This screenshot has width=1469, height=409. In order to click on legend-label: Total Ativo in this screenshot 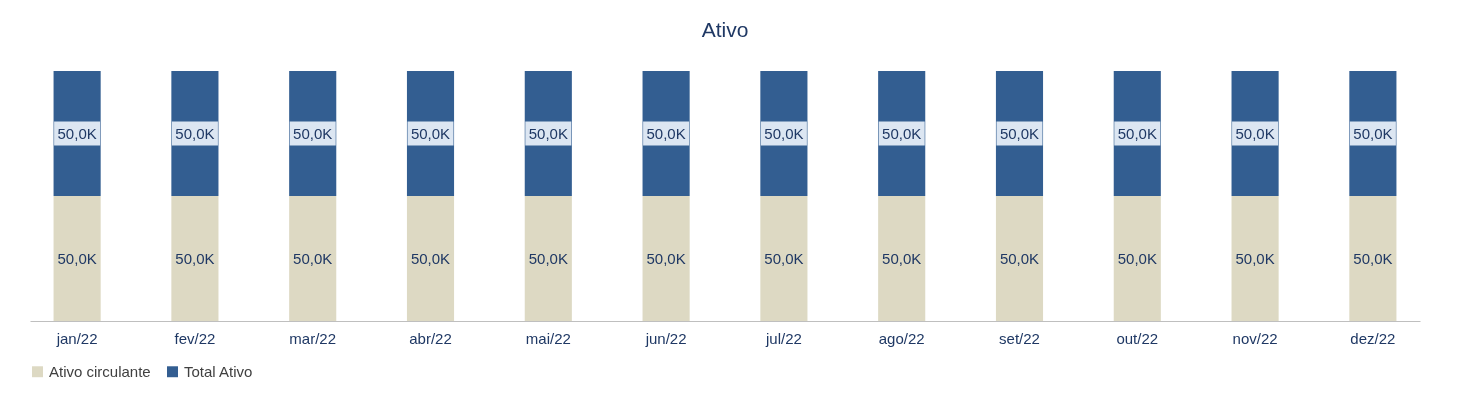, I will do `click(218, 371)`.